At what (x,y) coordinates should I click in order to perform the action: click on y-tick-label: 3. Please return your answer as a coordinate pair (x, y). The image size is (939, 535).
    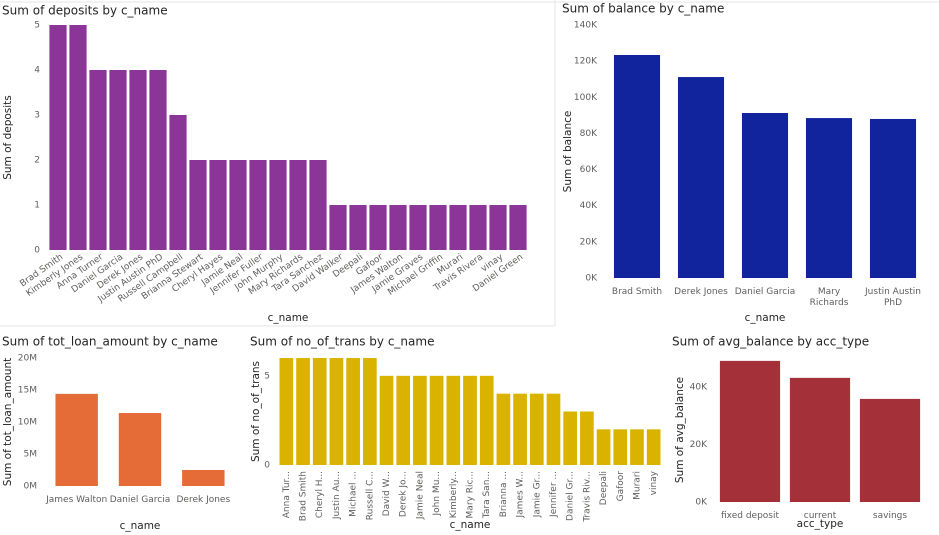
    Looking at the image, I should click on (37, 116).